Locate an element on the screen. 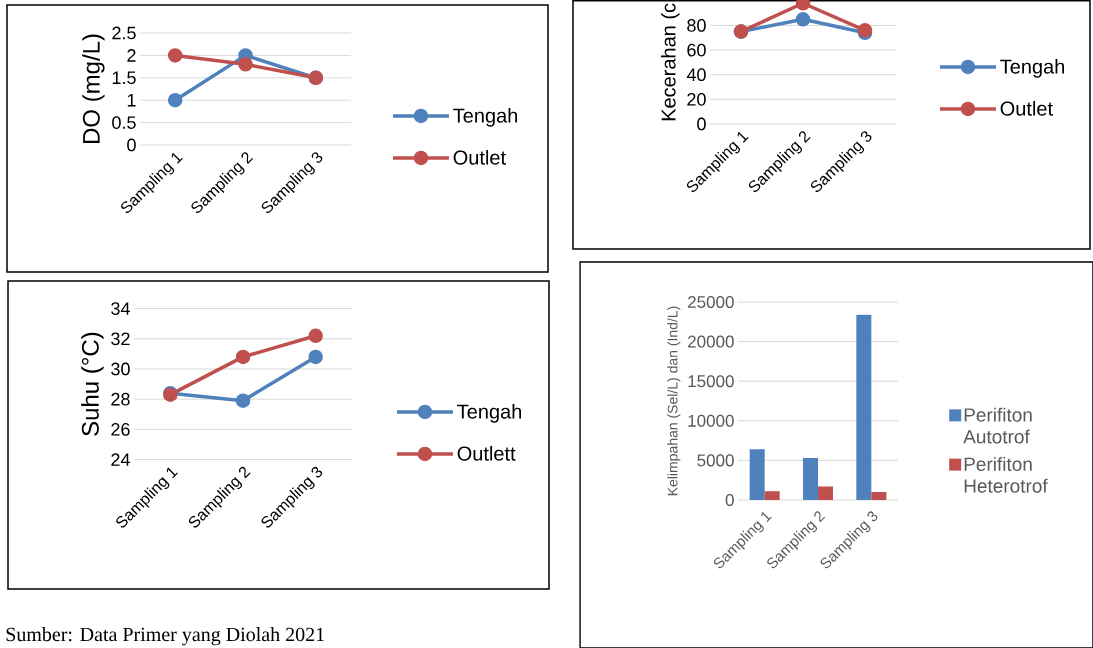 This screenshot has height=648, width=1093. y-tick-label: 24 is located at coordinates (120, 459).